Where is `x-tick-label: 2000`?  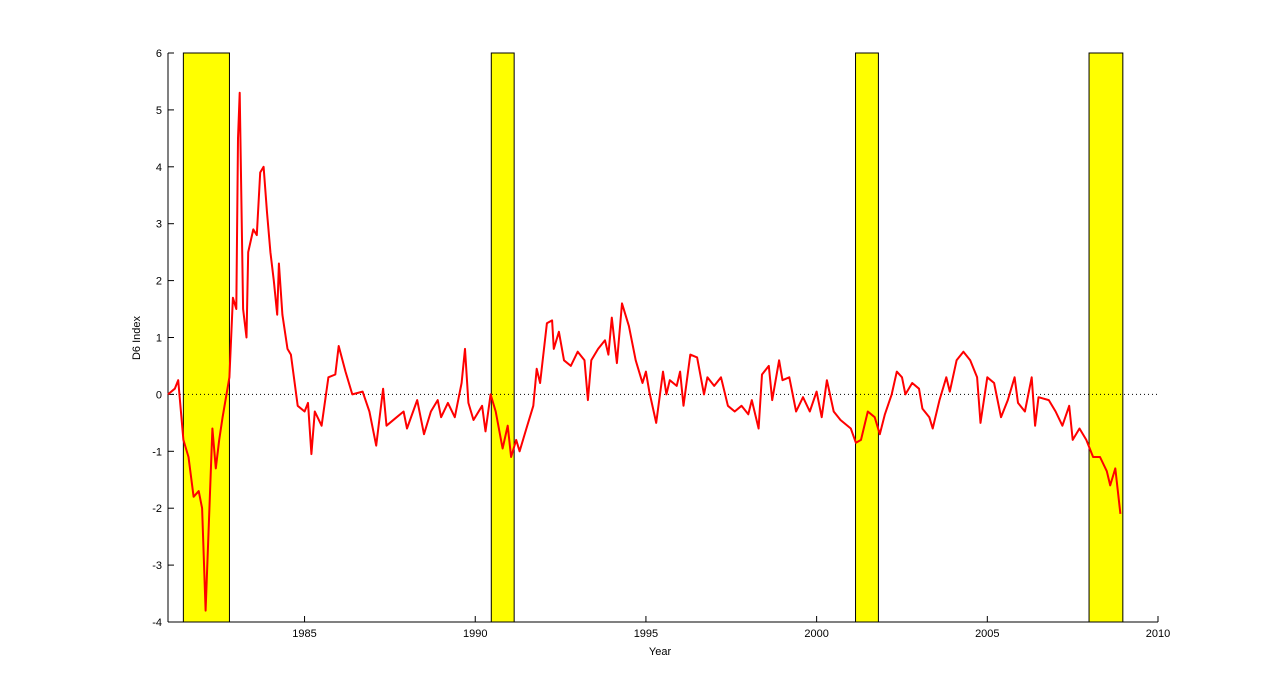
x-tick-label: 2000 is located at coordinates (816, 634).